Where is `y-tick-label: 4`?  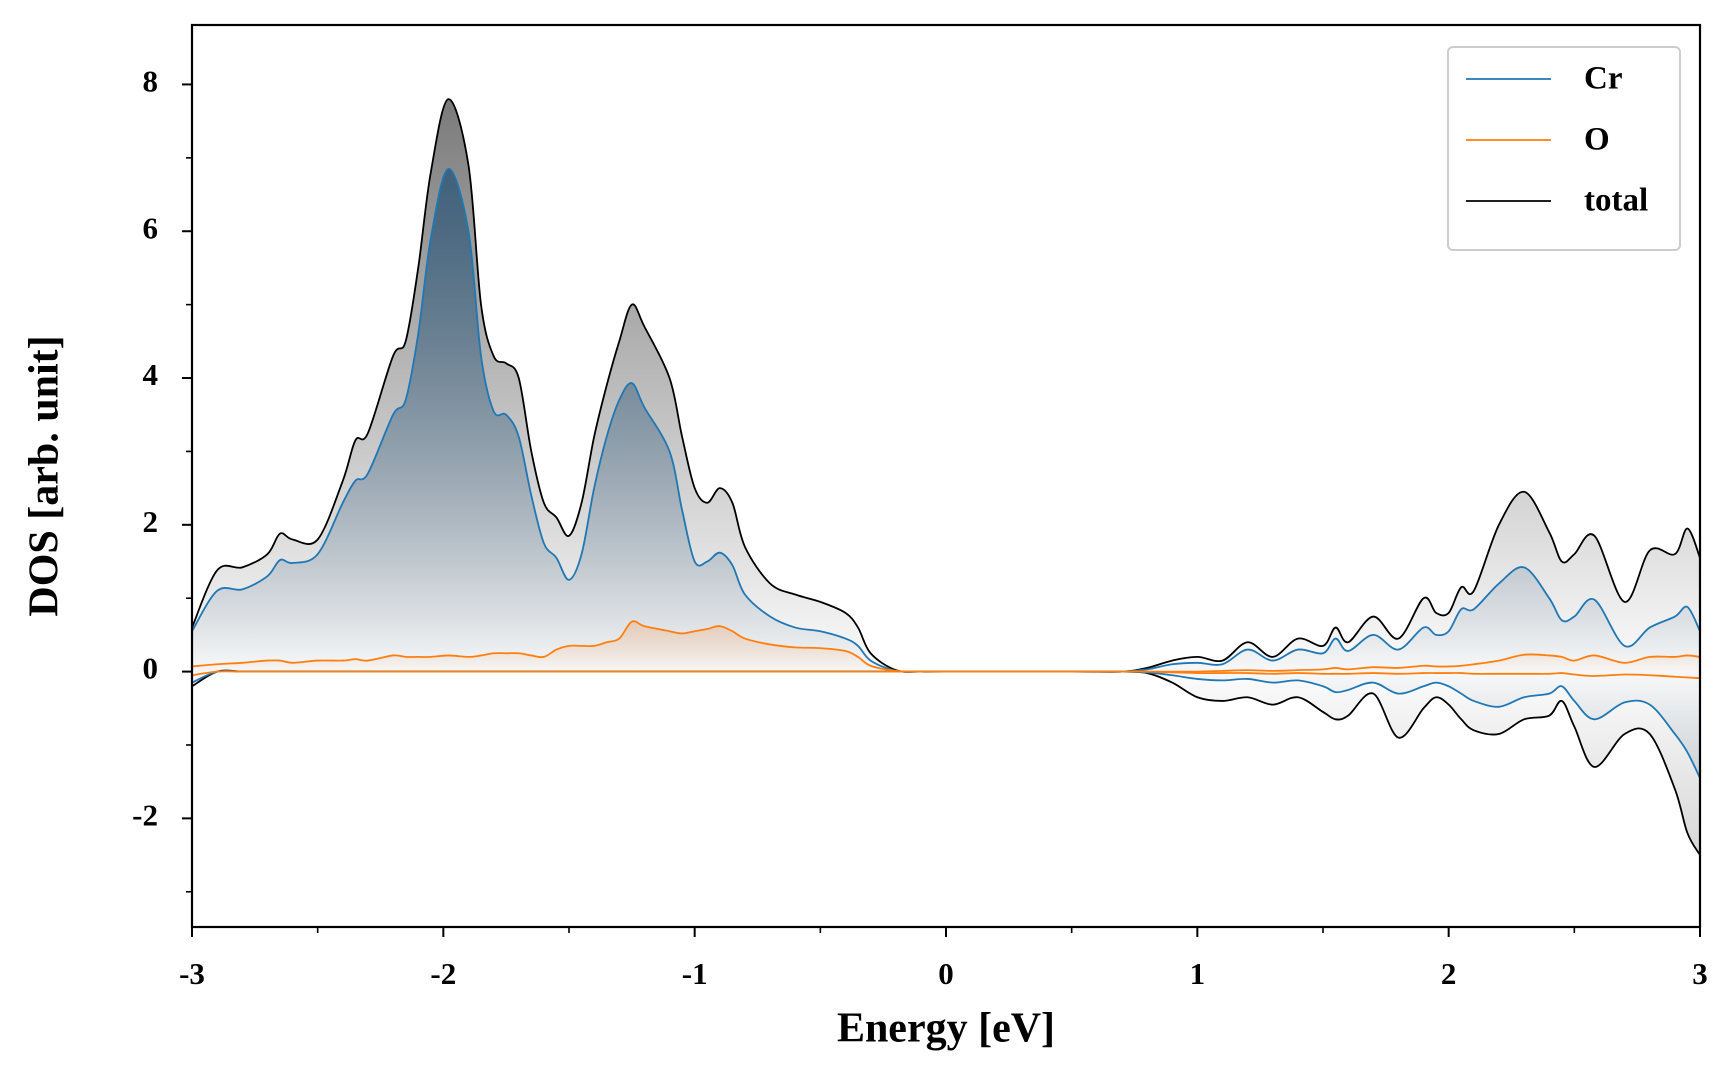
y-tick-label: 4 is located at coordinates (151, 374).